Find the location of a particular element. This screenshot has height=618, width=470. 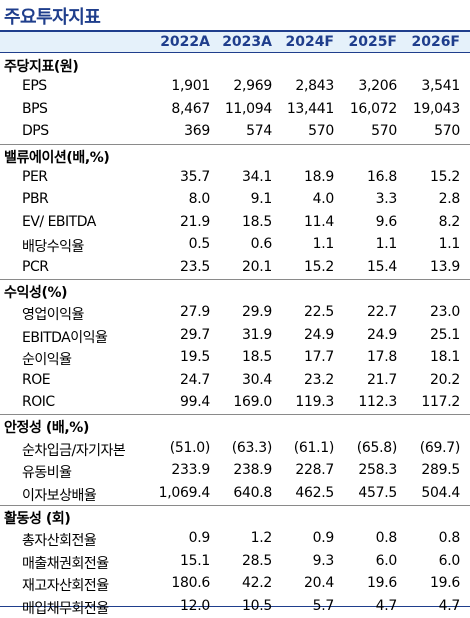

value-cell: 21.9 is located at coordinates (195, 221).